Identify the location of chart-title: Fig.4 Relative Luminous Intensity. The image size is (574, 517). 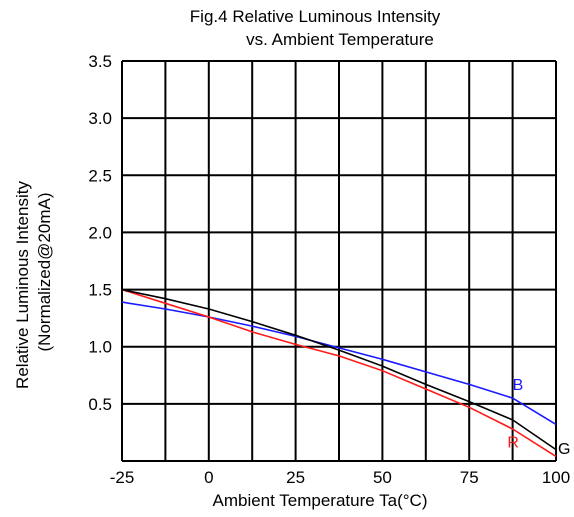
(315, 16).